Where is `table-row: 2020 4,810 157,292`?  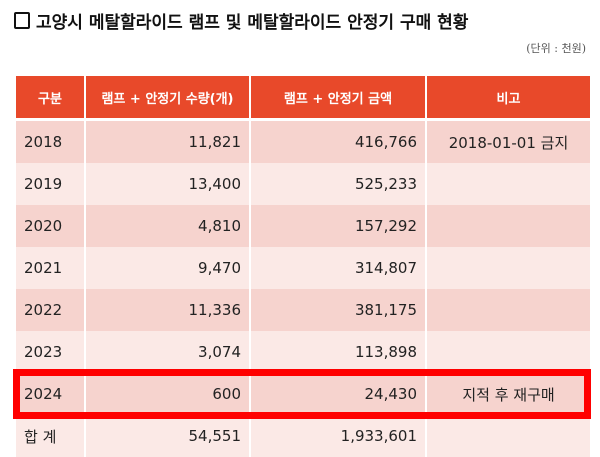 table-row: 2020 4,810 157,292 is located at coordinates (303, 226).